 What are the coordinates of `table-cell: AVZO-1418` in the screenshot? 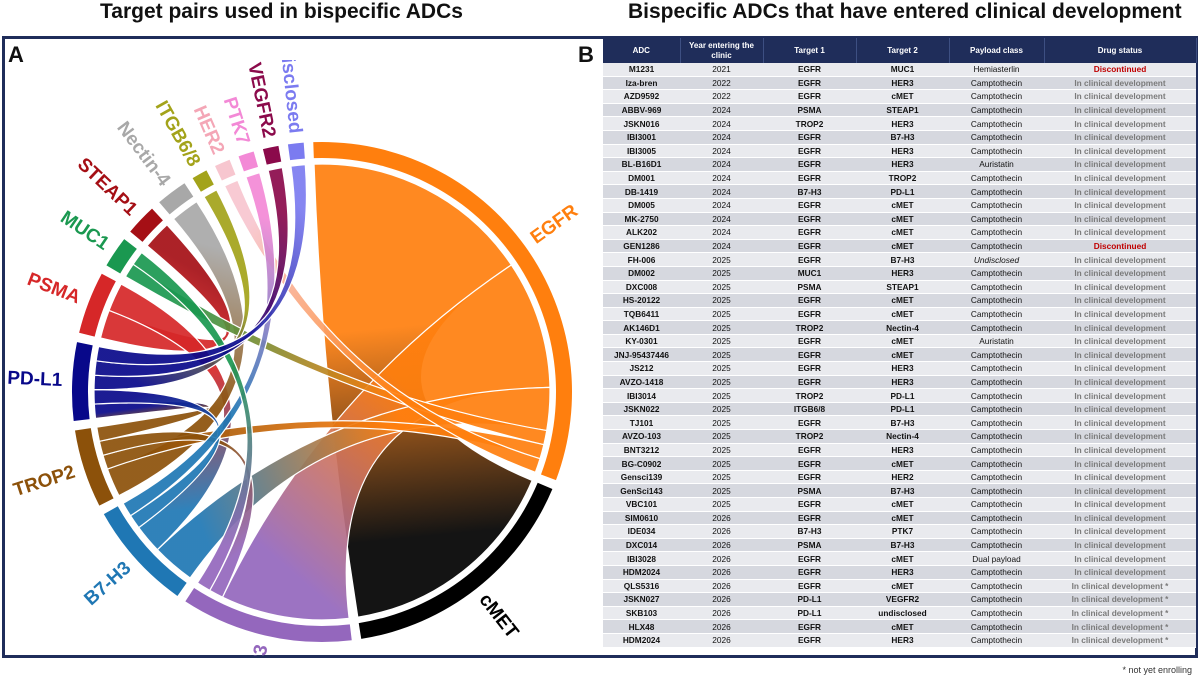 It's located at (641, 382).